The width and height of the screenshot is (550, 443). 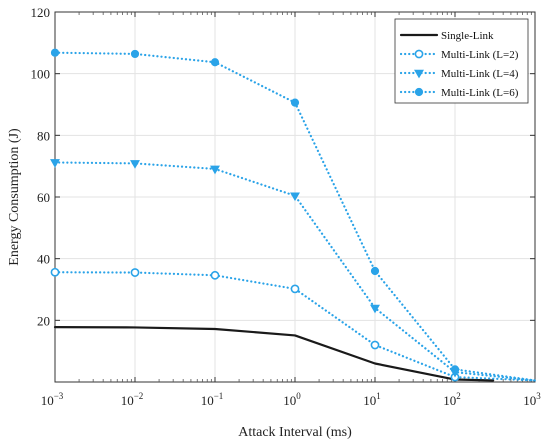 What do you see at coordinates (295, 432) in the screenshot?
I see `x-axis-label: Attack Interval (ms)` at bounding box center [295, 432].